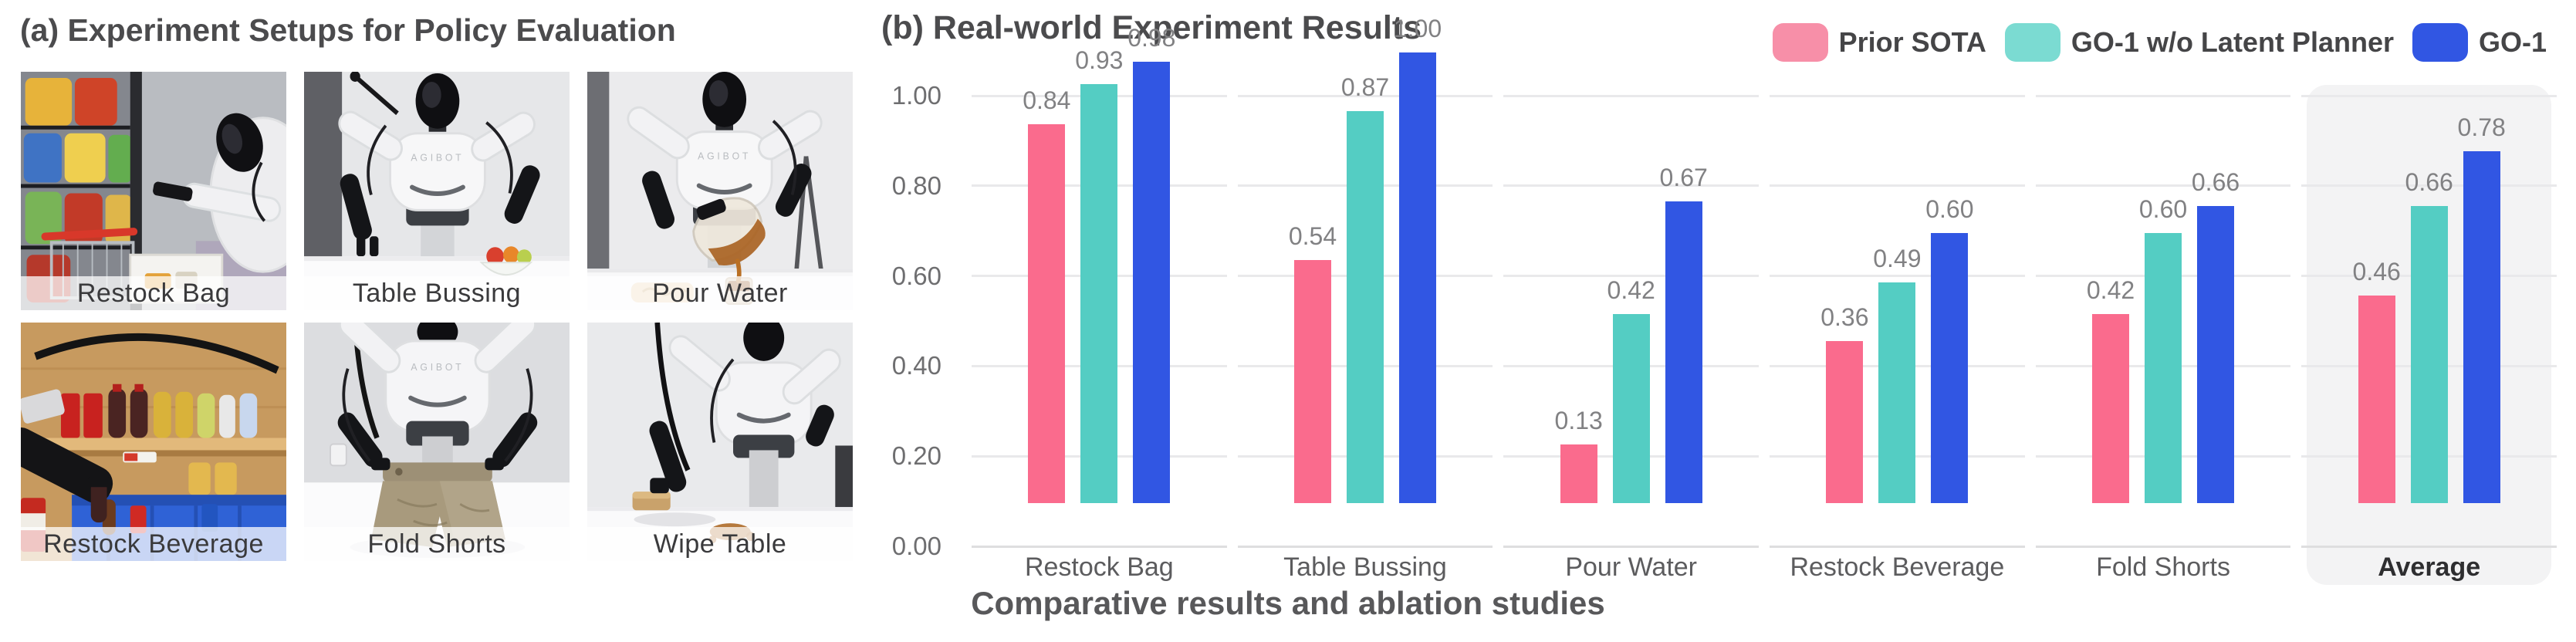 The height and width of the screenshot is (642, 2576). I want to click on restock-bag-photo, so click(153, 191).